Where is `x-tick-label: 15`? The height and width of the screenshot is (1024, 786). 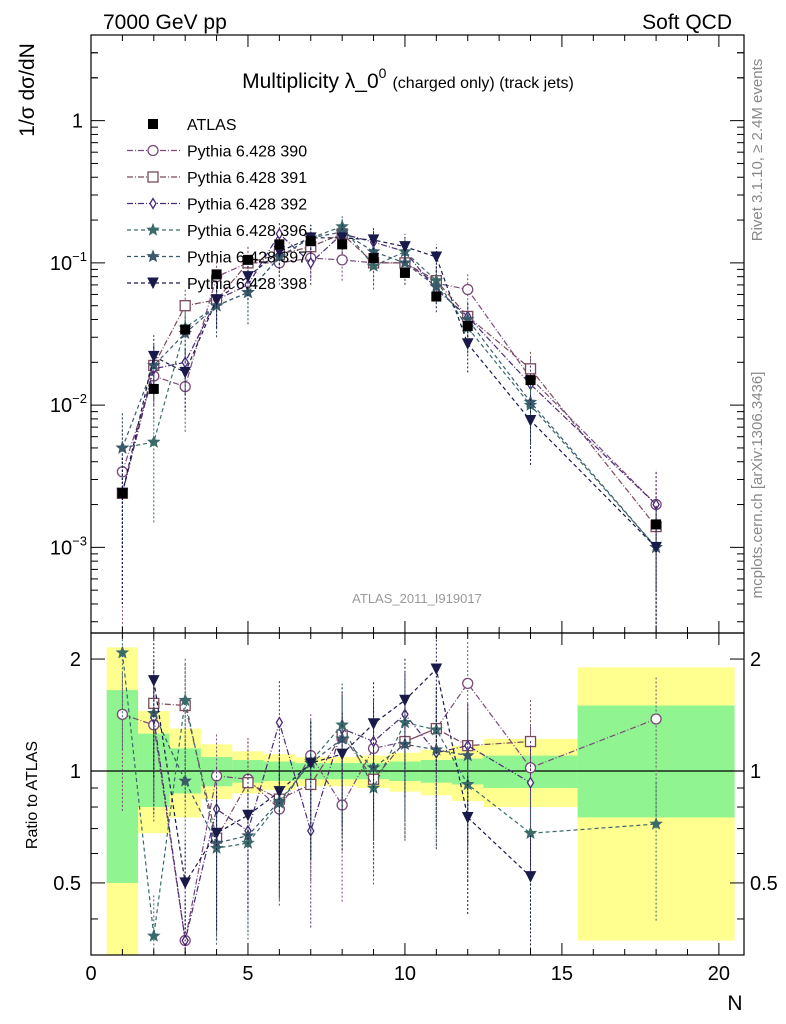 x-tick-label: 15 is located at coordinates (562, 974).